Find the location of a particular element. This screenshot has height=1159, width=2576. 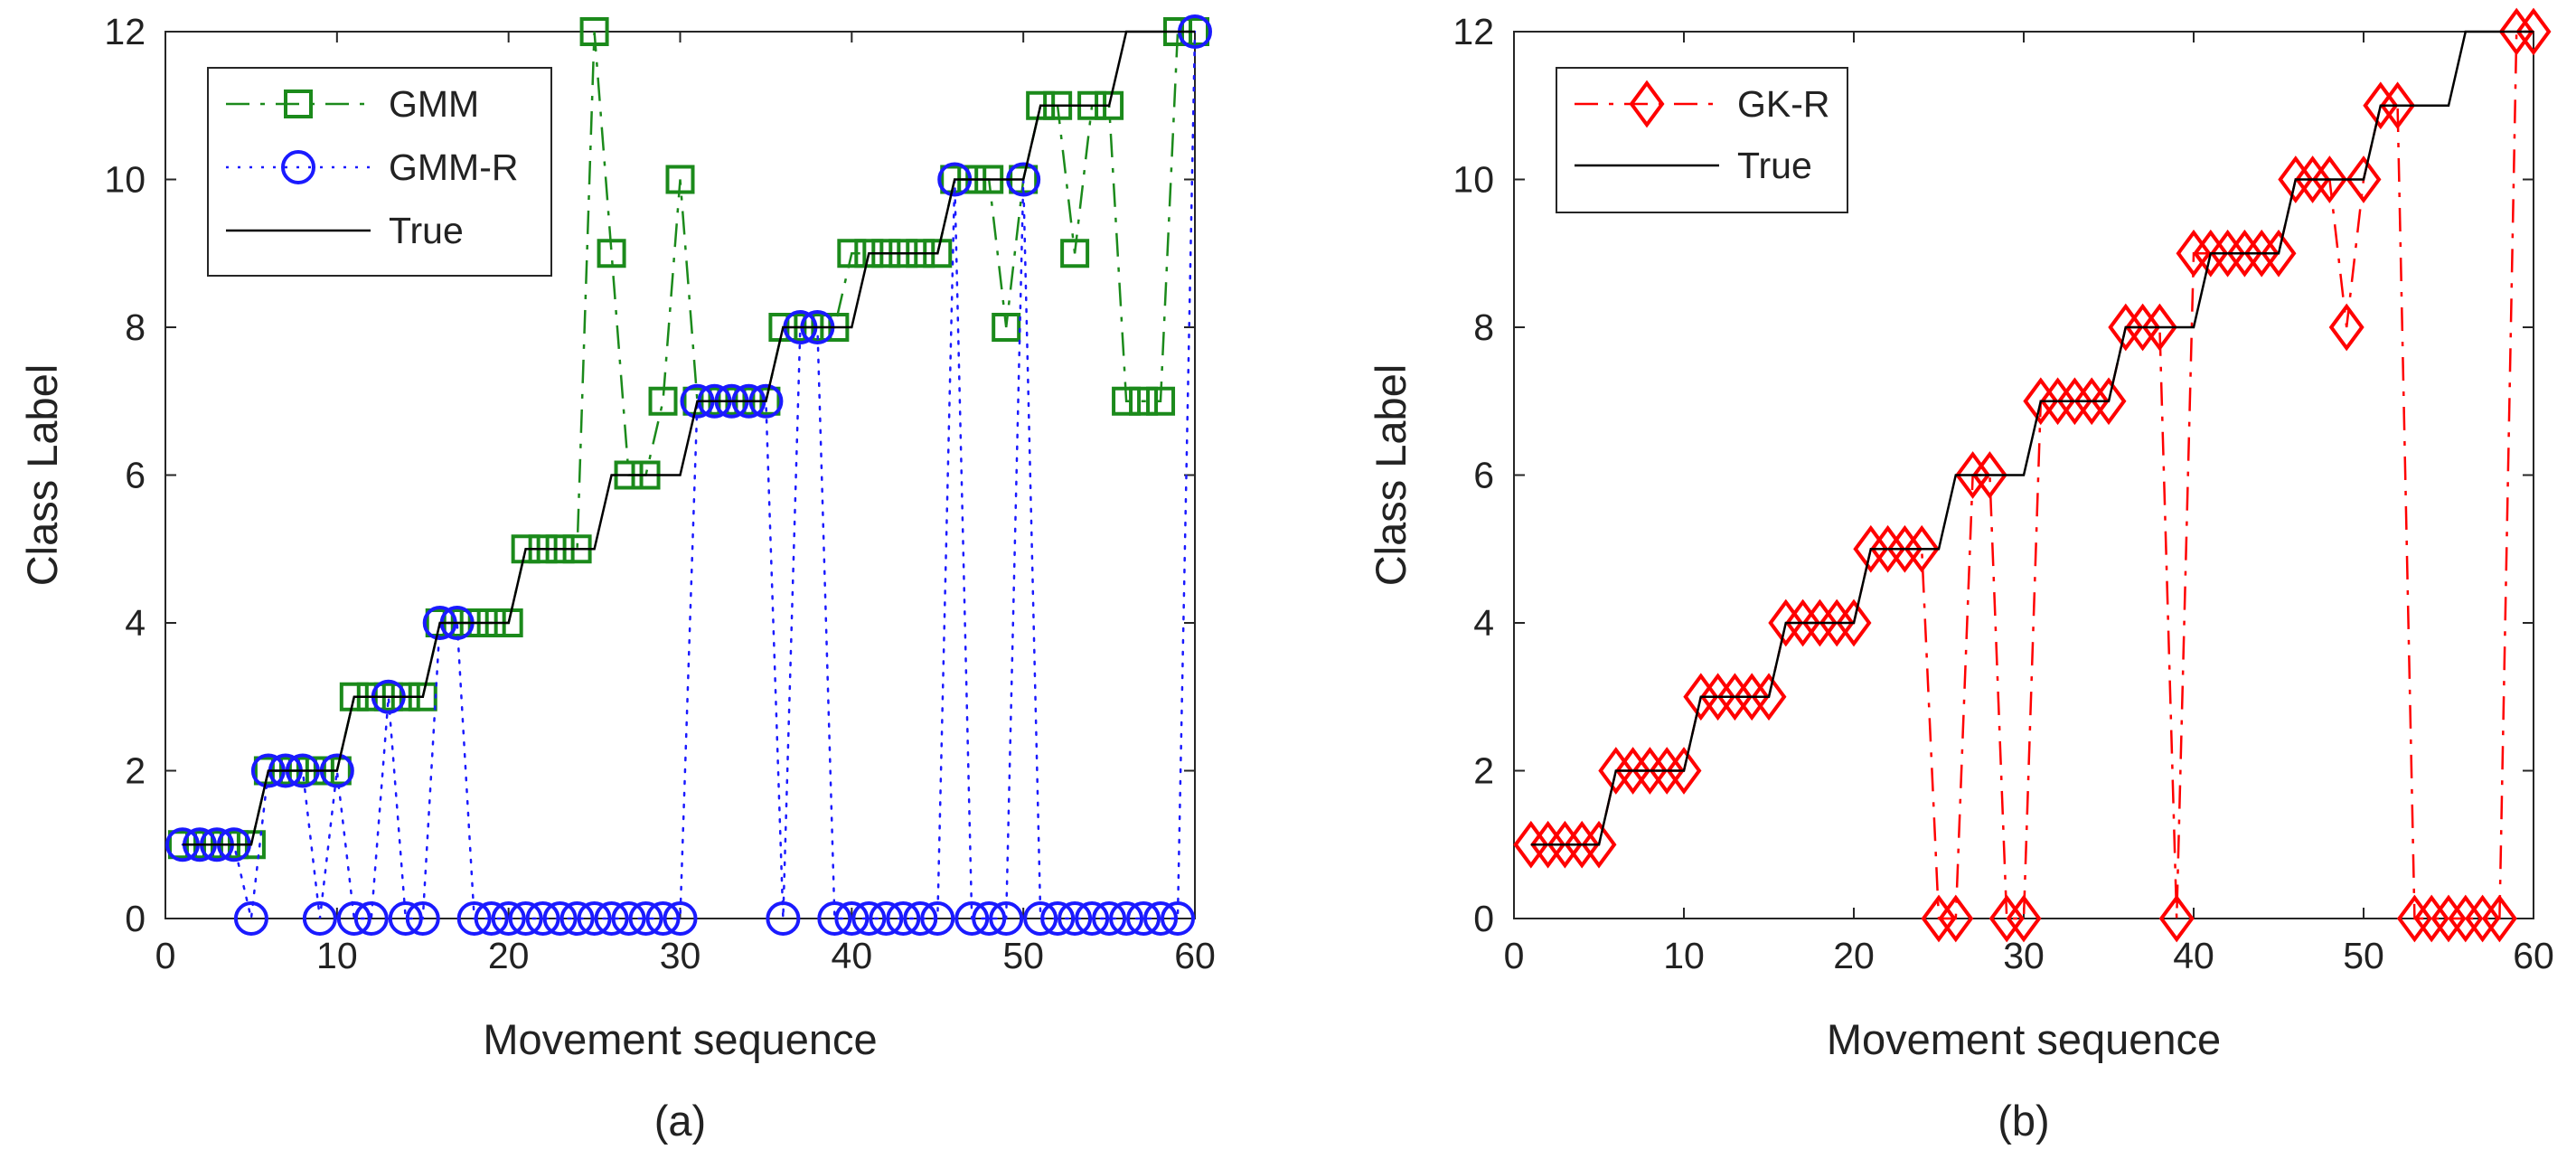

x-tick-label: 10 is located at coordinates (337, 955).